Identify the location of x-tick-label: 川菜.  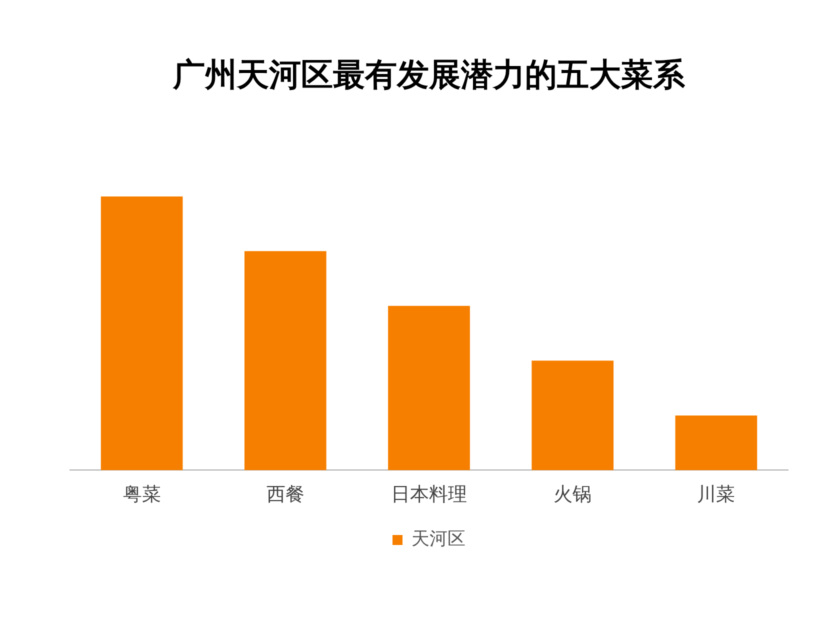
(716, 495).